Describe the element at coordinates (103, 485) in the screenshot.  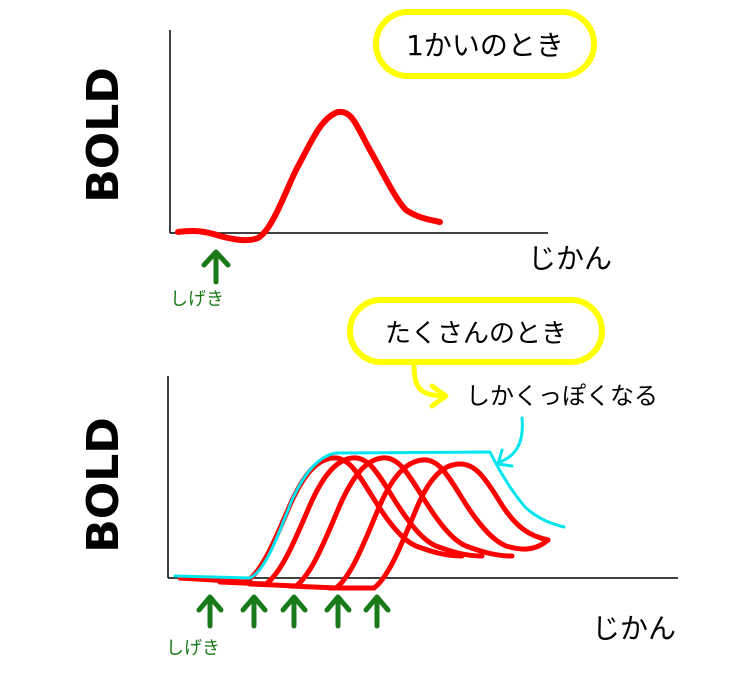
I see `bottom-y-label: BOLD` at that location.